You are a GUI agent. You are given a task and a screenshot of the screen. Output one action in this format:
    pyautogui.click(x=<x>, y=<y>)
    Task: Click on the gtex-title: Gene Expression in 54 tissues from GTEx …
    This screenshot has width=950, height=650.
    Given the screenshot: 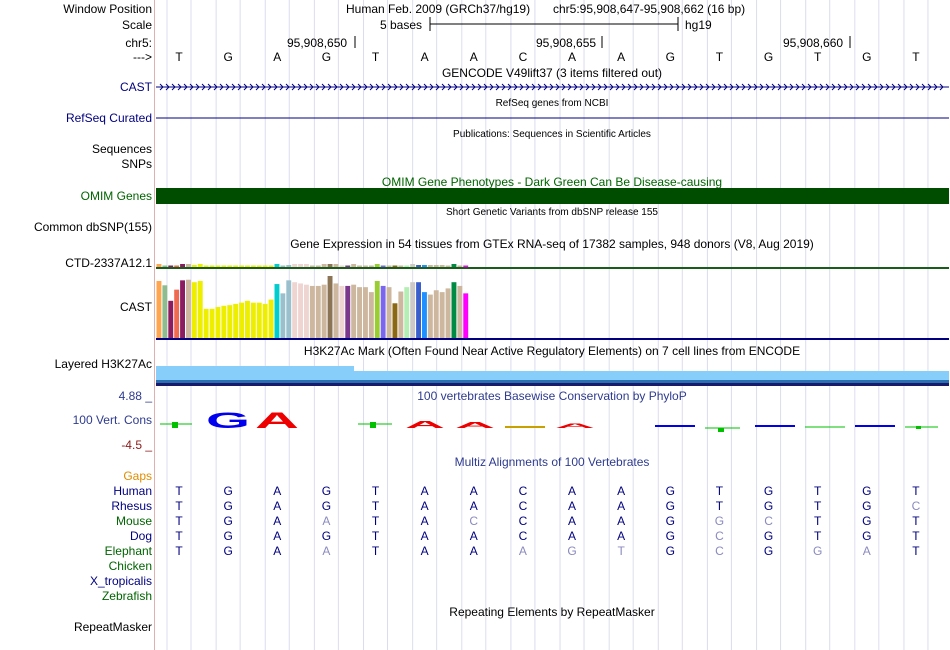 What is the action you would take?
    pyautogui.click(x=552, y=244)
    